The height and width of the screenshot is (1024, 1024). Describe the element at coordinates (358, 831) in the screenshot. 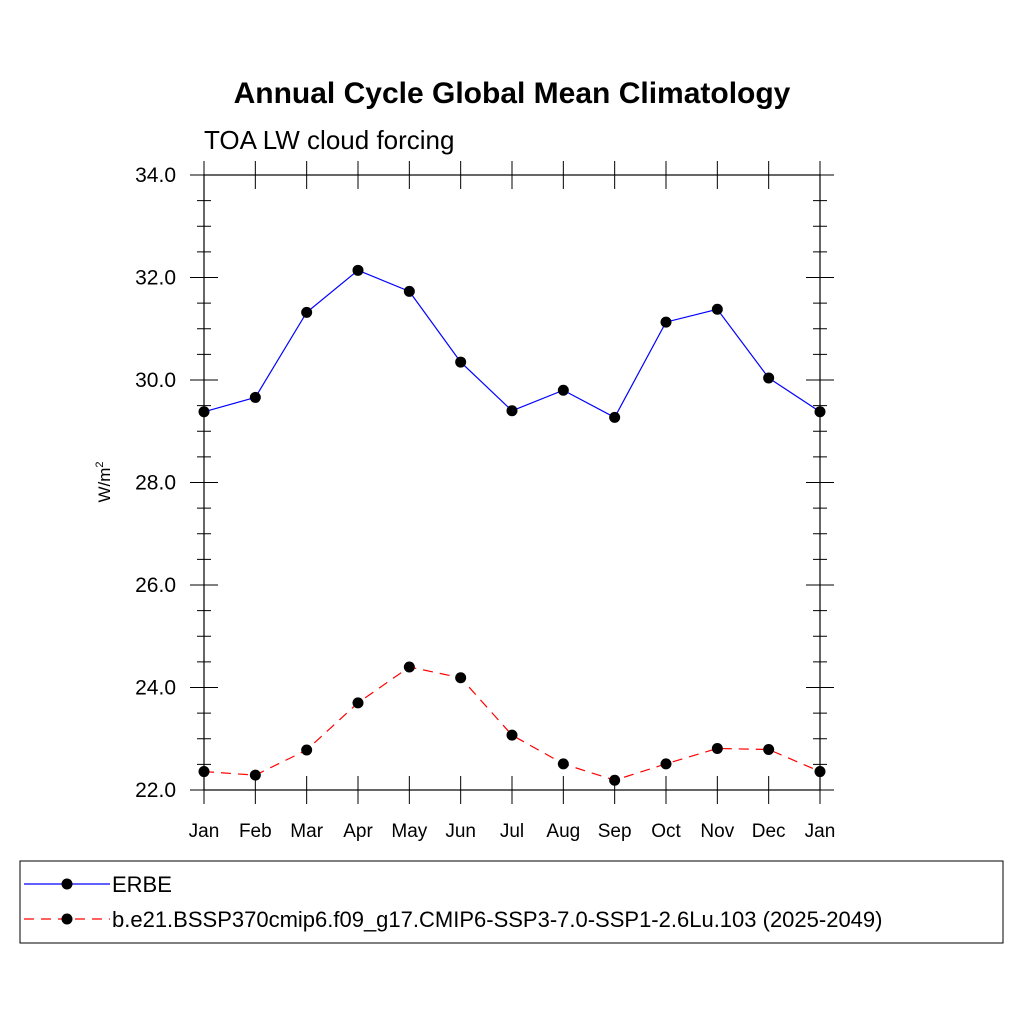

I see `x-tick-label: Apr` at that location.